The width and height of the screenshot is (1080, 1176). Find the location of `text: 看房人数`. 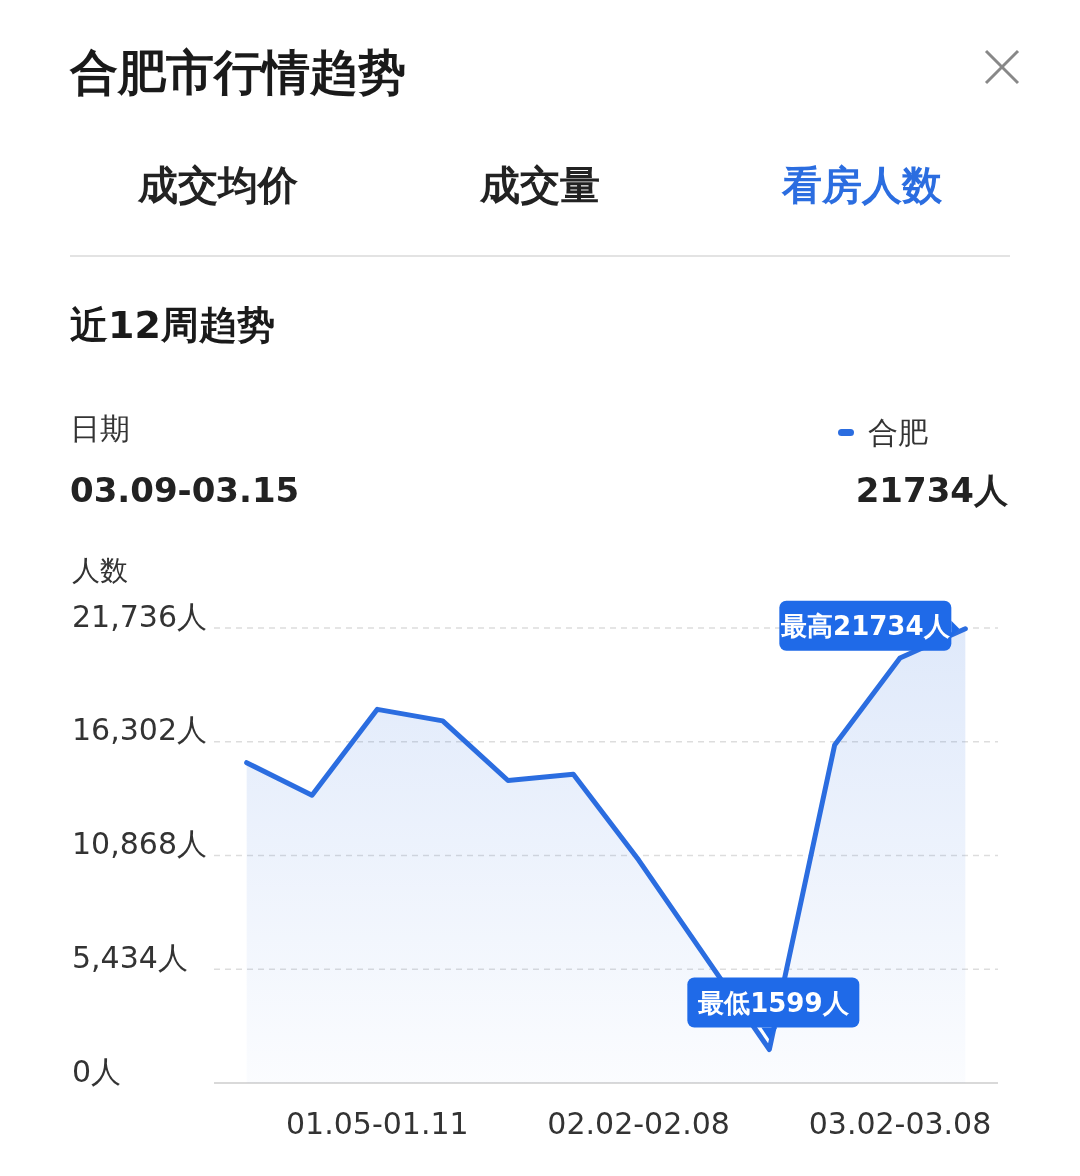

text: 看房人数 is located at coordinates (862, 185).